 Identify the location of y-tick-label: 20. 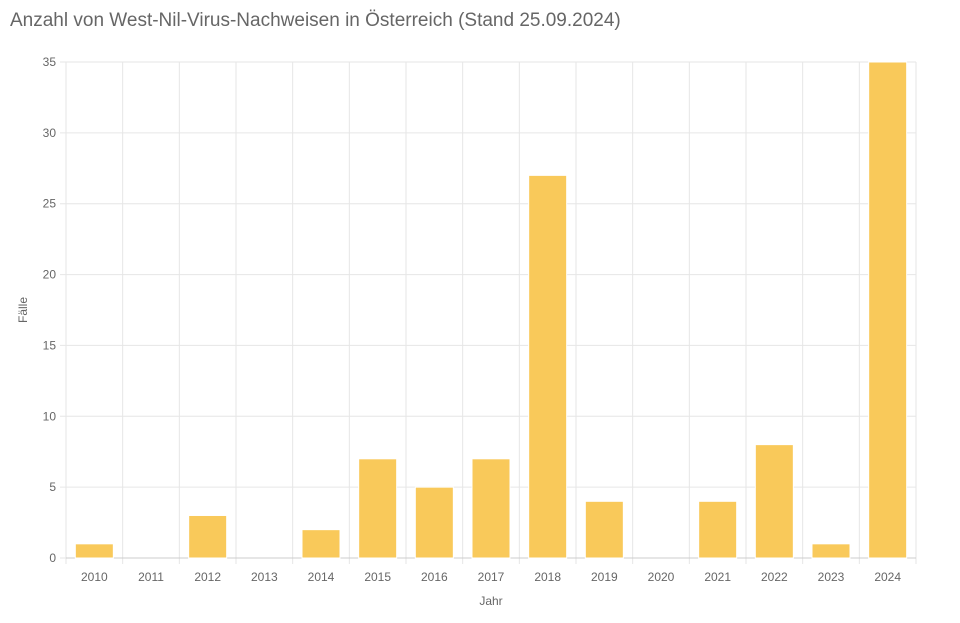
(50, 275).